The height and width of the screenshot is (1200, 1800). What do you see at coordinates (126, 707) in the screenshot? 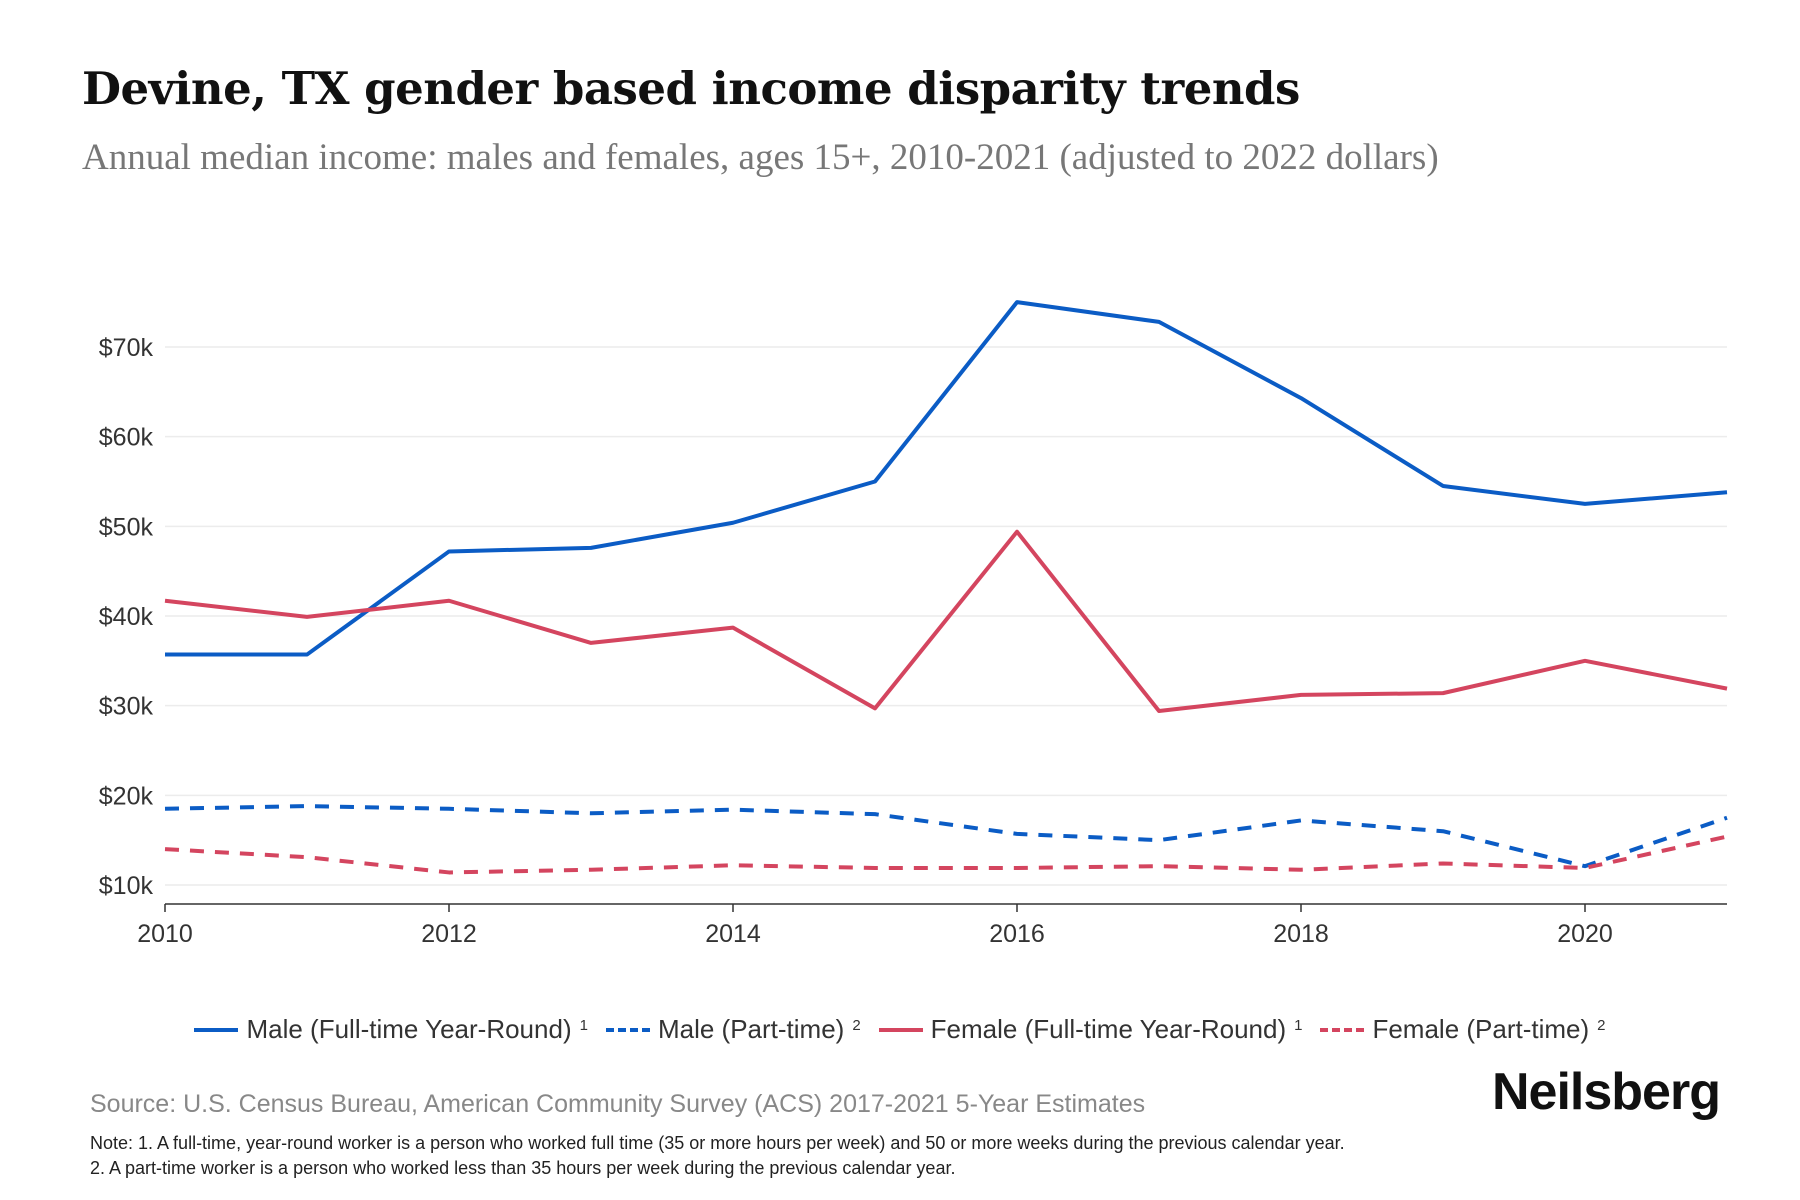
I see `y-tick-label: $30k` at bounding box center [126, 707].